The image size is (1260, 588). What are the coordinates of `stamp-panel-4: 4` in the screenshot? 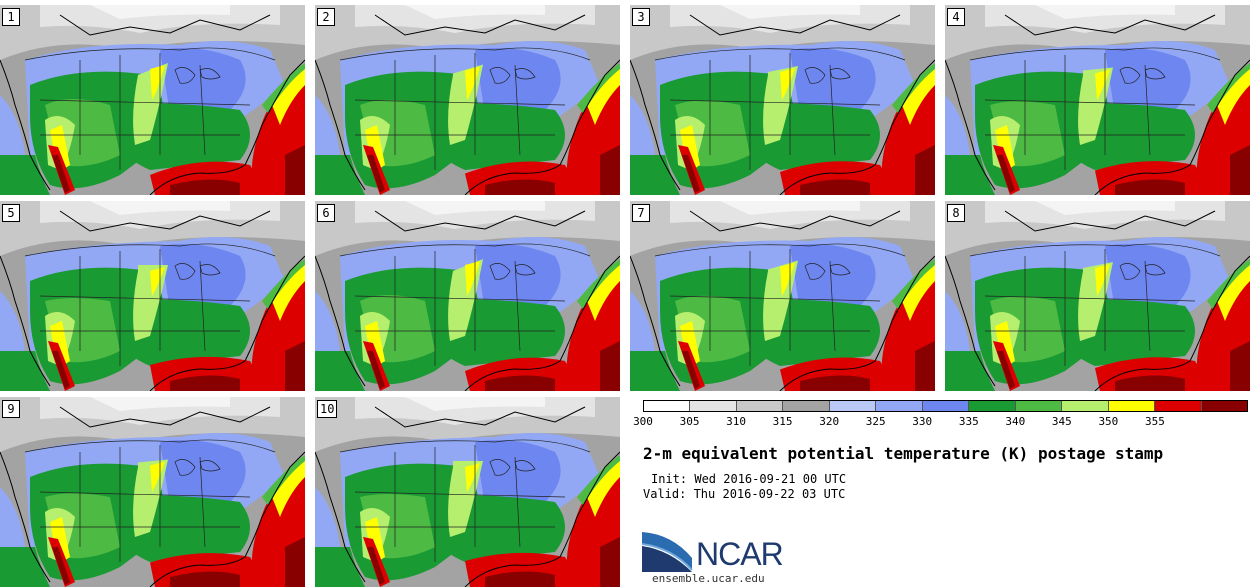 It's located at (1097, 100).